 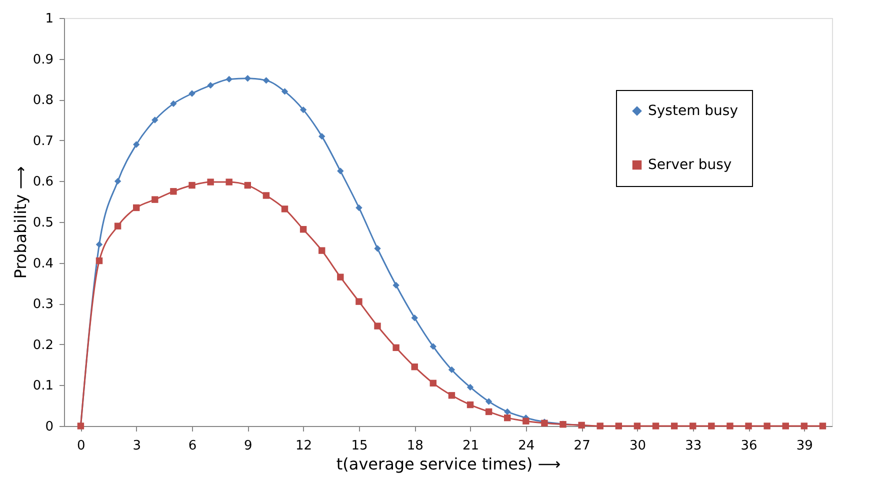 I want to click on x-tick-label: 15, so click(x=359, y=446).